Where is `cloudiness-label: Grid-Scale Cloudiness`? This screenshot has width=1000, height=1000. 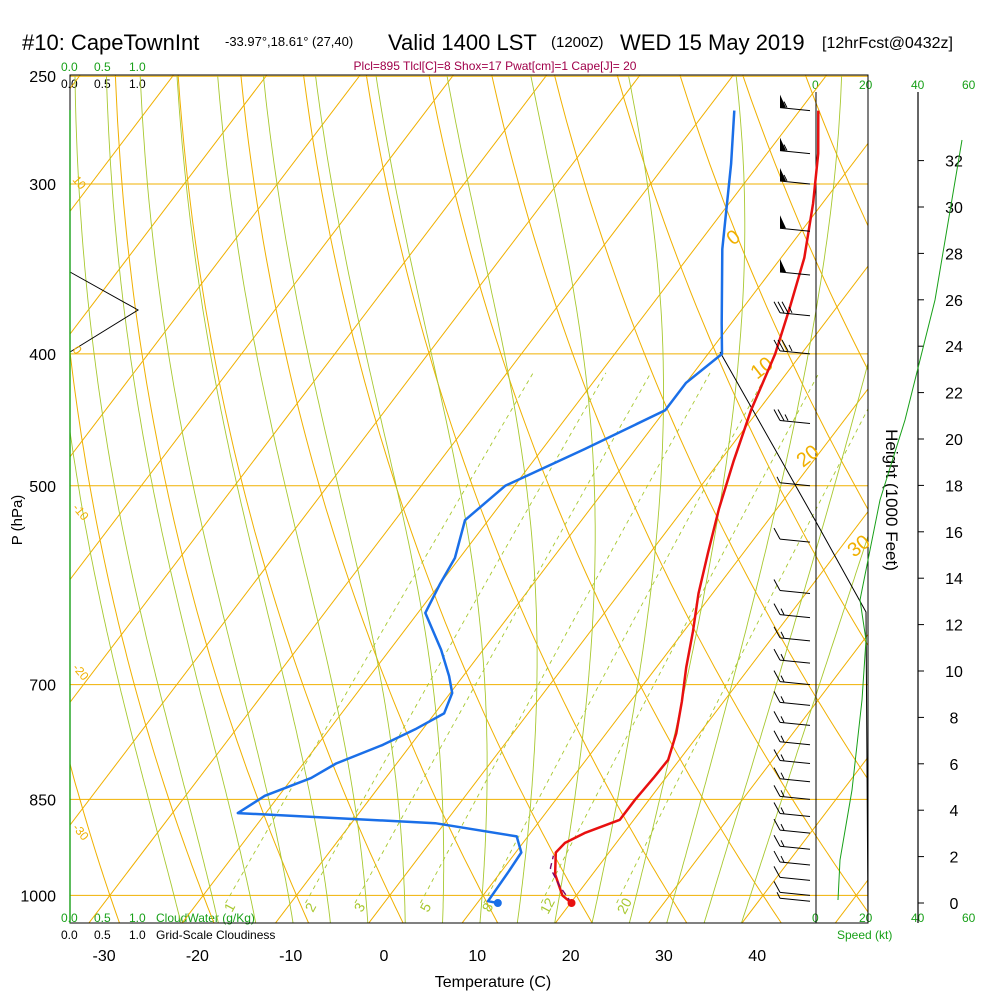 cloudiness-label: Grid-Scale Cloudiness is located at coordinates (215, 935).